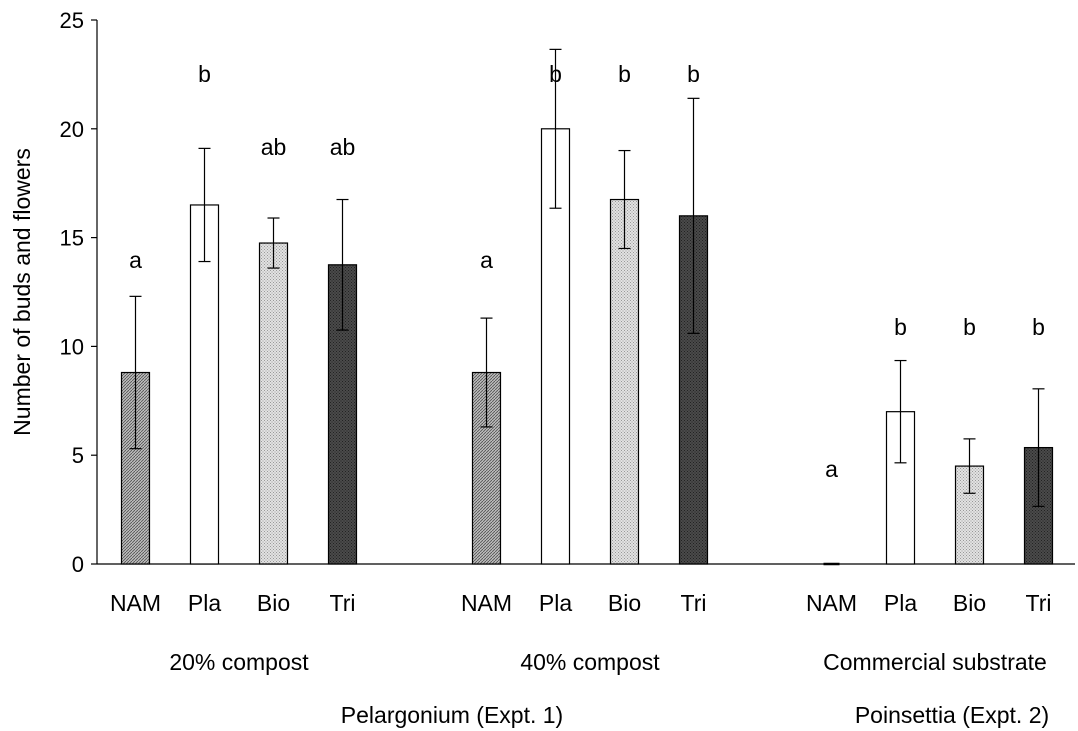 The height and width of the screenshot is (731, 1078). I want to click on y-tick-label: 15, so click(72, 238).